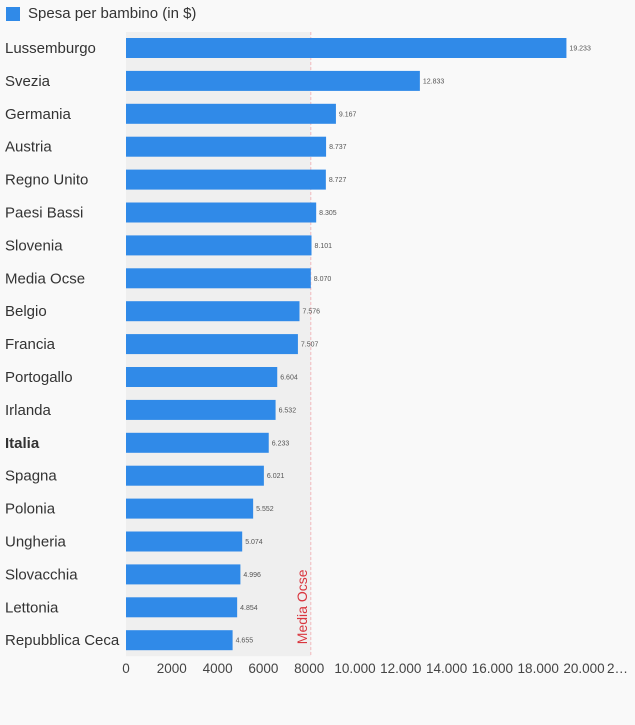 The height and width of the screenshot is (725, 635). Describe the element at coordinates (26, 311) in the screenshot. I see `category-label: Belgio` at that location.